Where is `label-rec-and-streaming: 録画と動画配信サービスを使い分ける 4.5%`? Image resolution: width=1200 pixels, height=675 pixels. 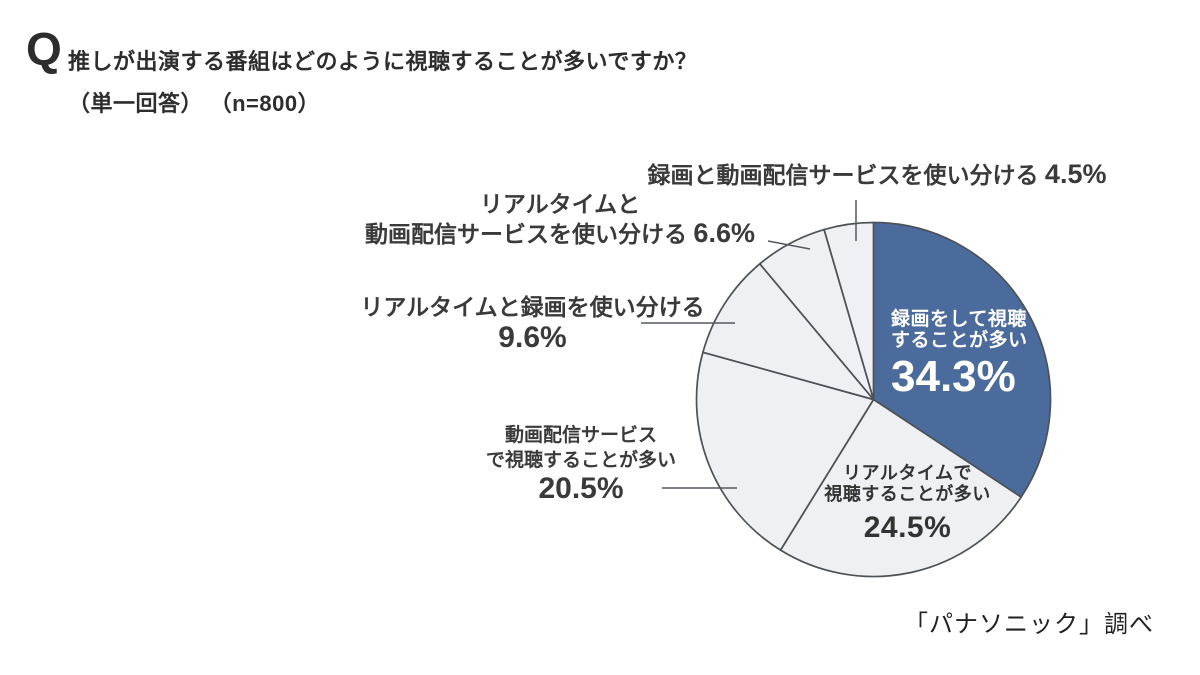
label-rec-and-streaming: 録画と動画配信サービスを使い分ける 4.5% is located at coordinates (877, 175).